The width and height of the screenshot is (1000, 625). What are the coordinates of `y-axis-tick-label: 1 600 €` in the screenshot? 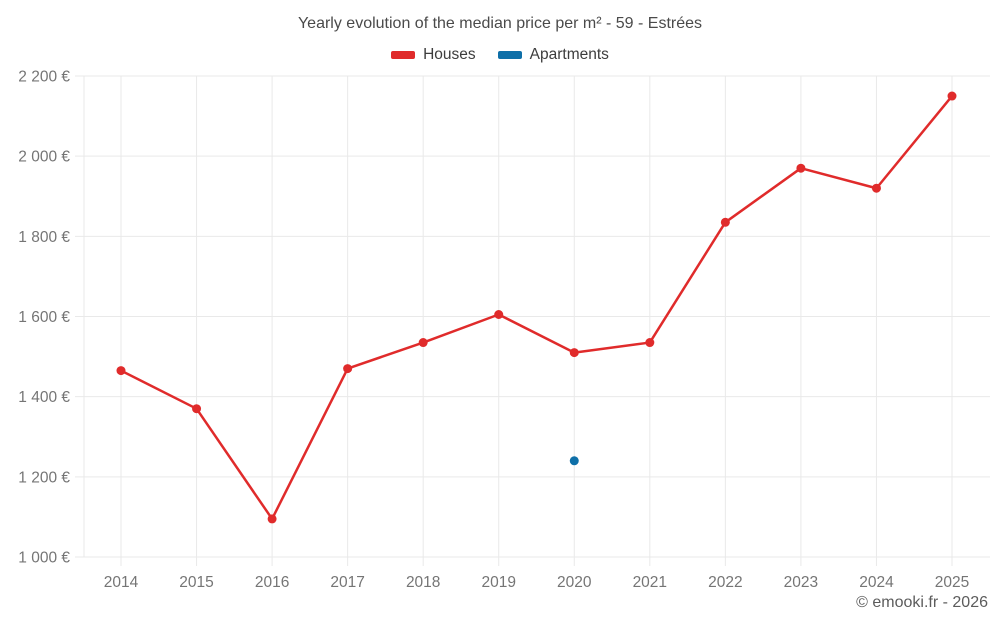 It's located at (44, 317).